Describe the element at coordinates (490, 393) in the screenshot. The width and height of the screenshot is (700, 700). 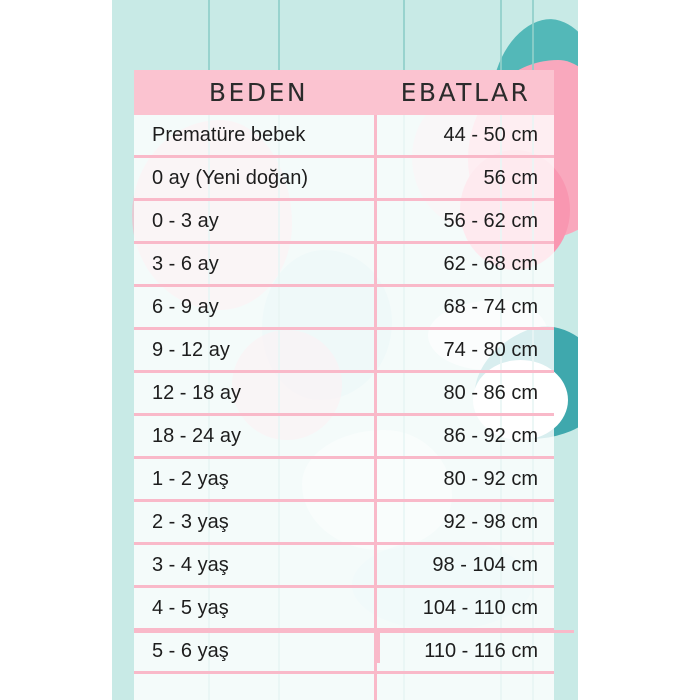
I see `cell-measurement: 80 - 86 cm` at that location.